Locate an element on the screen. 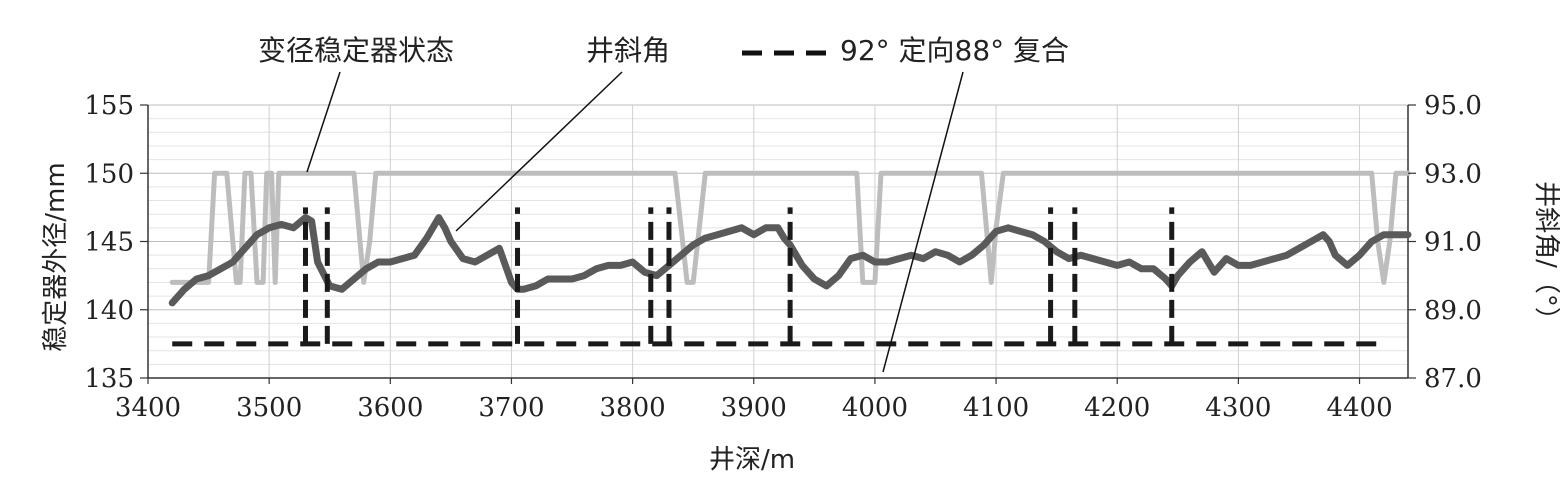 The image size is (1560, 477). y-right-tick-label: 95.0 is located at coordinates (1453, 106).